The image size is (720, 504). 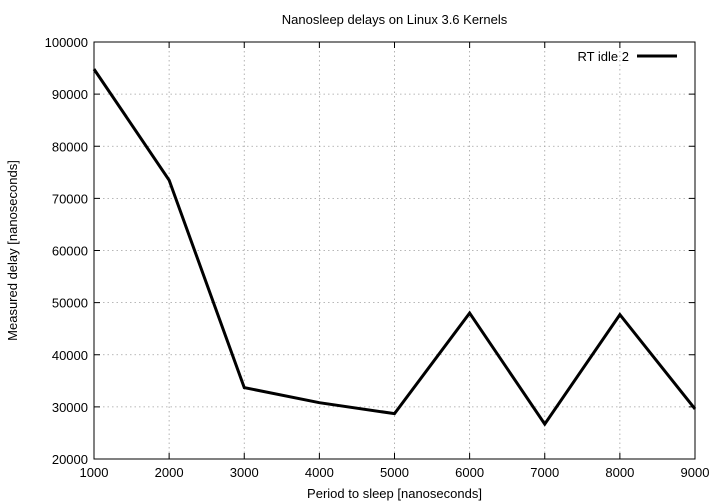 I want to click on x-tick-label: 4000, so click(x=319, y=472).